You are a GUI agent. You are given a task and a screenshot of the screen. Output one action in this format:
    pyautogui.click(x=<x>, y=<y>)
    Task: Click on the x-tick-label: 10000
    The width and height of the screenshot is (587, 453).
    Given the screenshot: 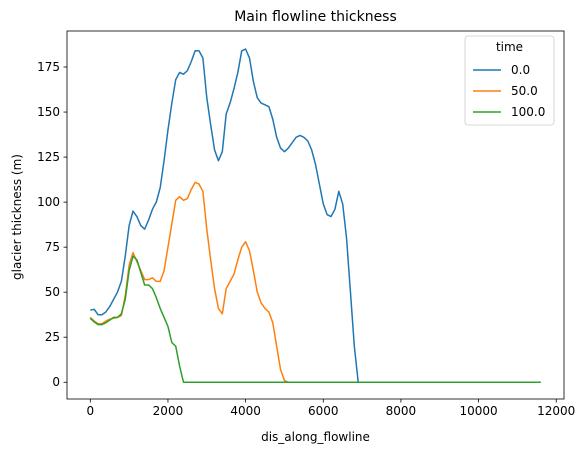 What is the action you would take?
    pyautogui.click(x=478, y=411)
    